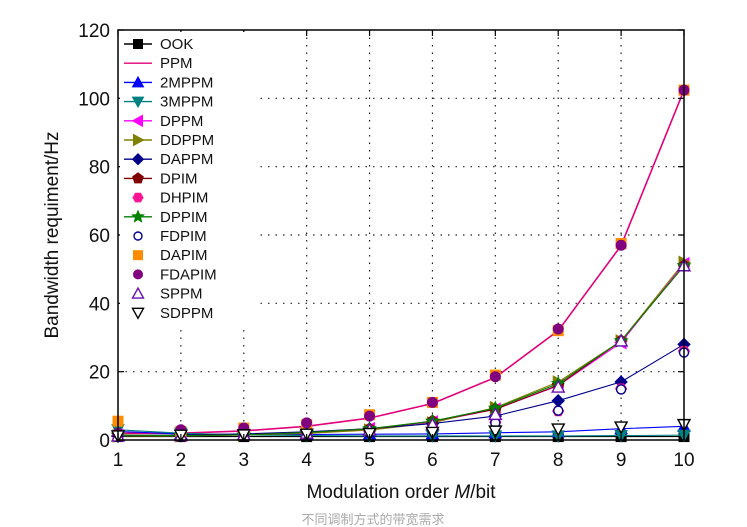 This screenshot has height=527, width=747. I want to click on legend-label: DPIM, so click(179, 178).